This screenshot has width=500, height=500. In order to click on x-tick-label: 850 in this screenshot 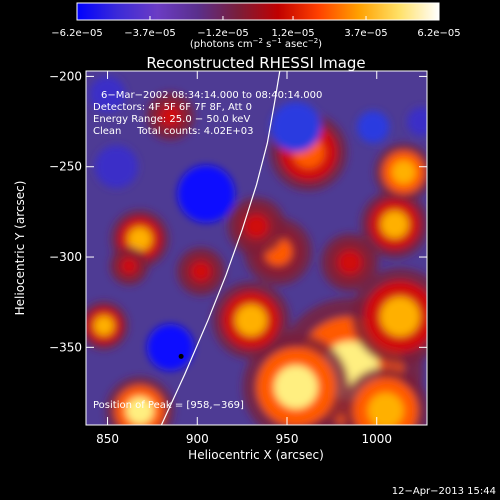, I will do `click(107, 439)`.